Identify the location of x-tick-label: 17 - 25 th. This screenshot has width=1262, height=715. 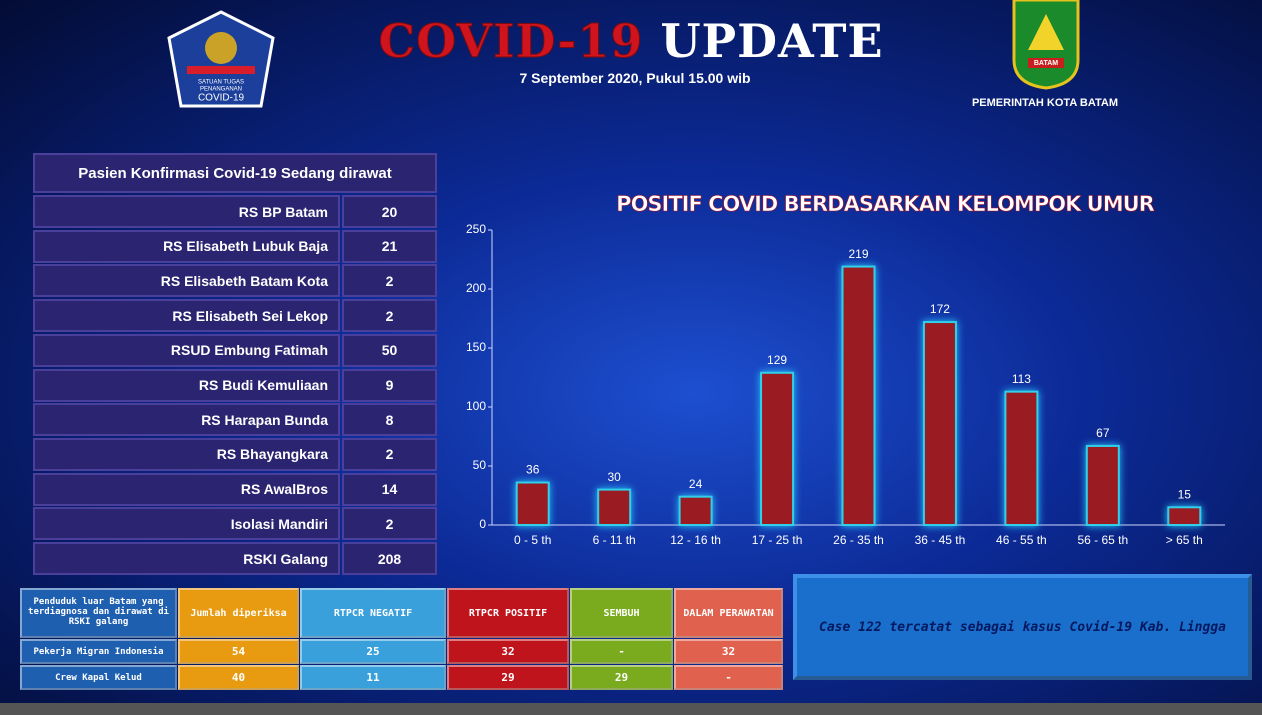
(777, 540).